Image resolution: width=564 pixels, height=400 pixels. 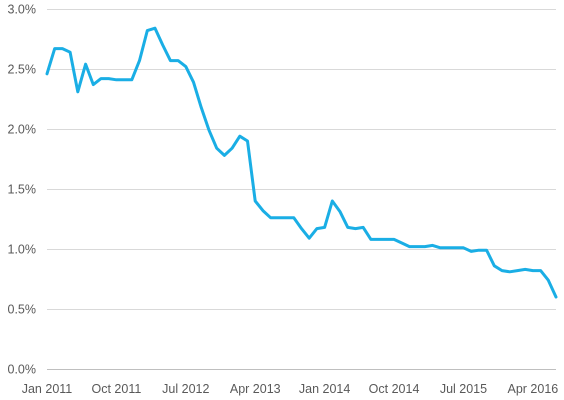 What do you see at coordinates (532, 389) in the screenshot?
I see `x-tick-label: Apr 2016` at bounding box center [532, 389].